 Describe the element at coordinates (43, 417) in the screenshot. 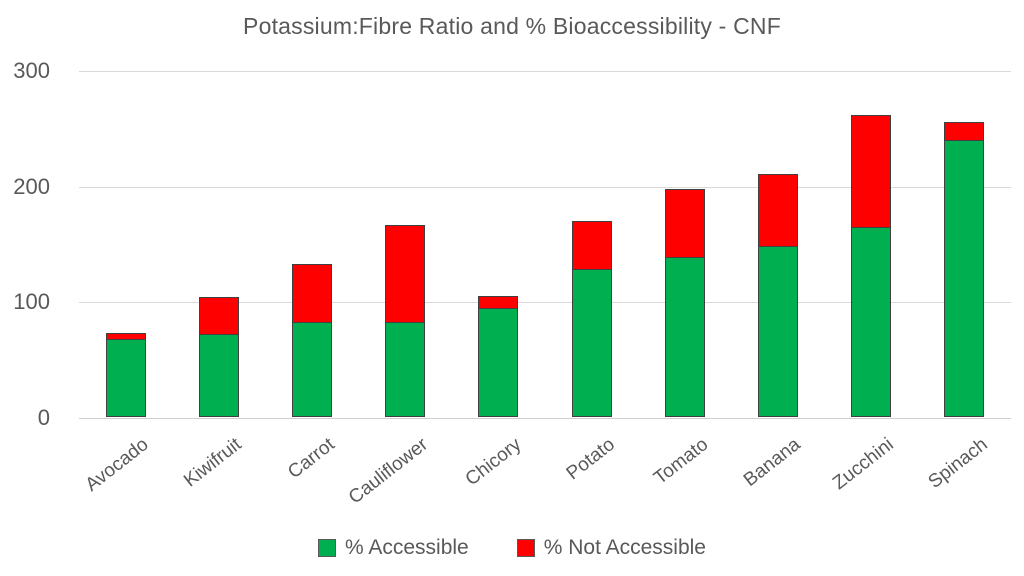

I see `y-tick-label: 0` at that location.